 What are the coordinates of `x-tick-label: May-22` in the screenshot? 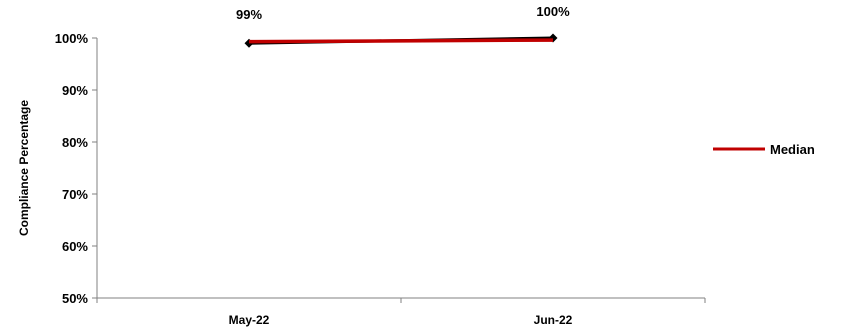 It's located at (249, 320).